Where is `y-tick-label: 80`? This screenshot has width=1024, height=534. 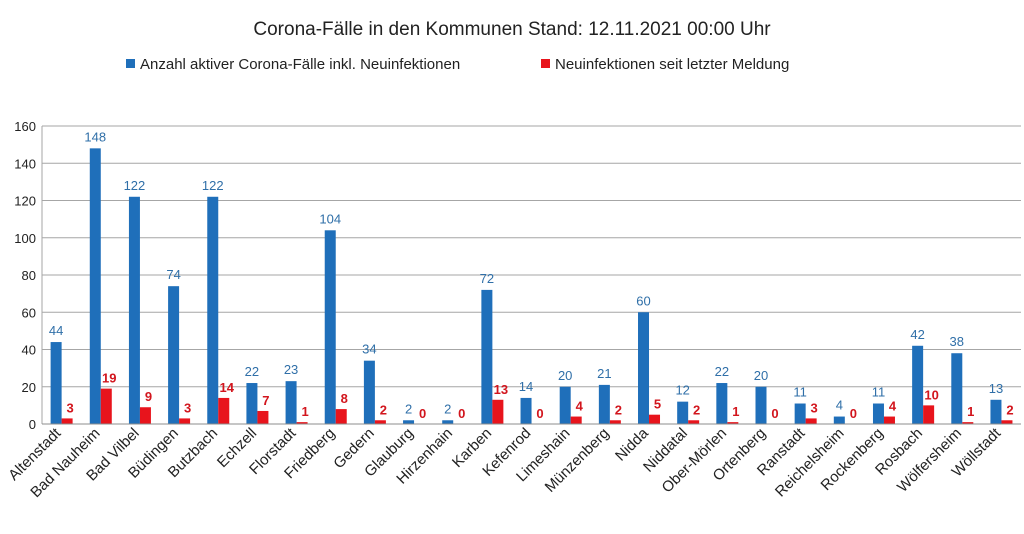 y-tick-label: 80 is located at coordinates (29, 275).